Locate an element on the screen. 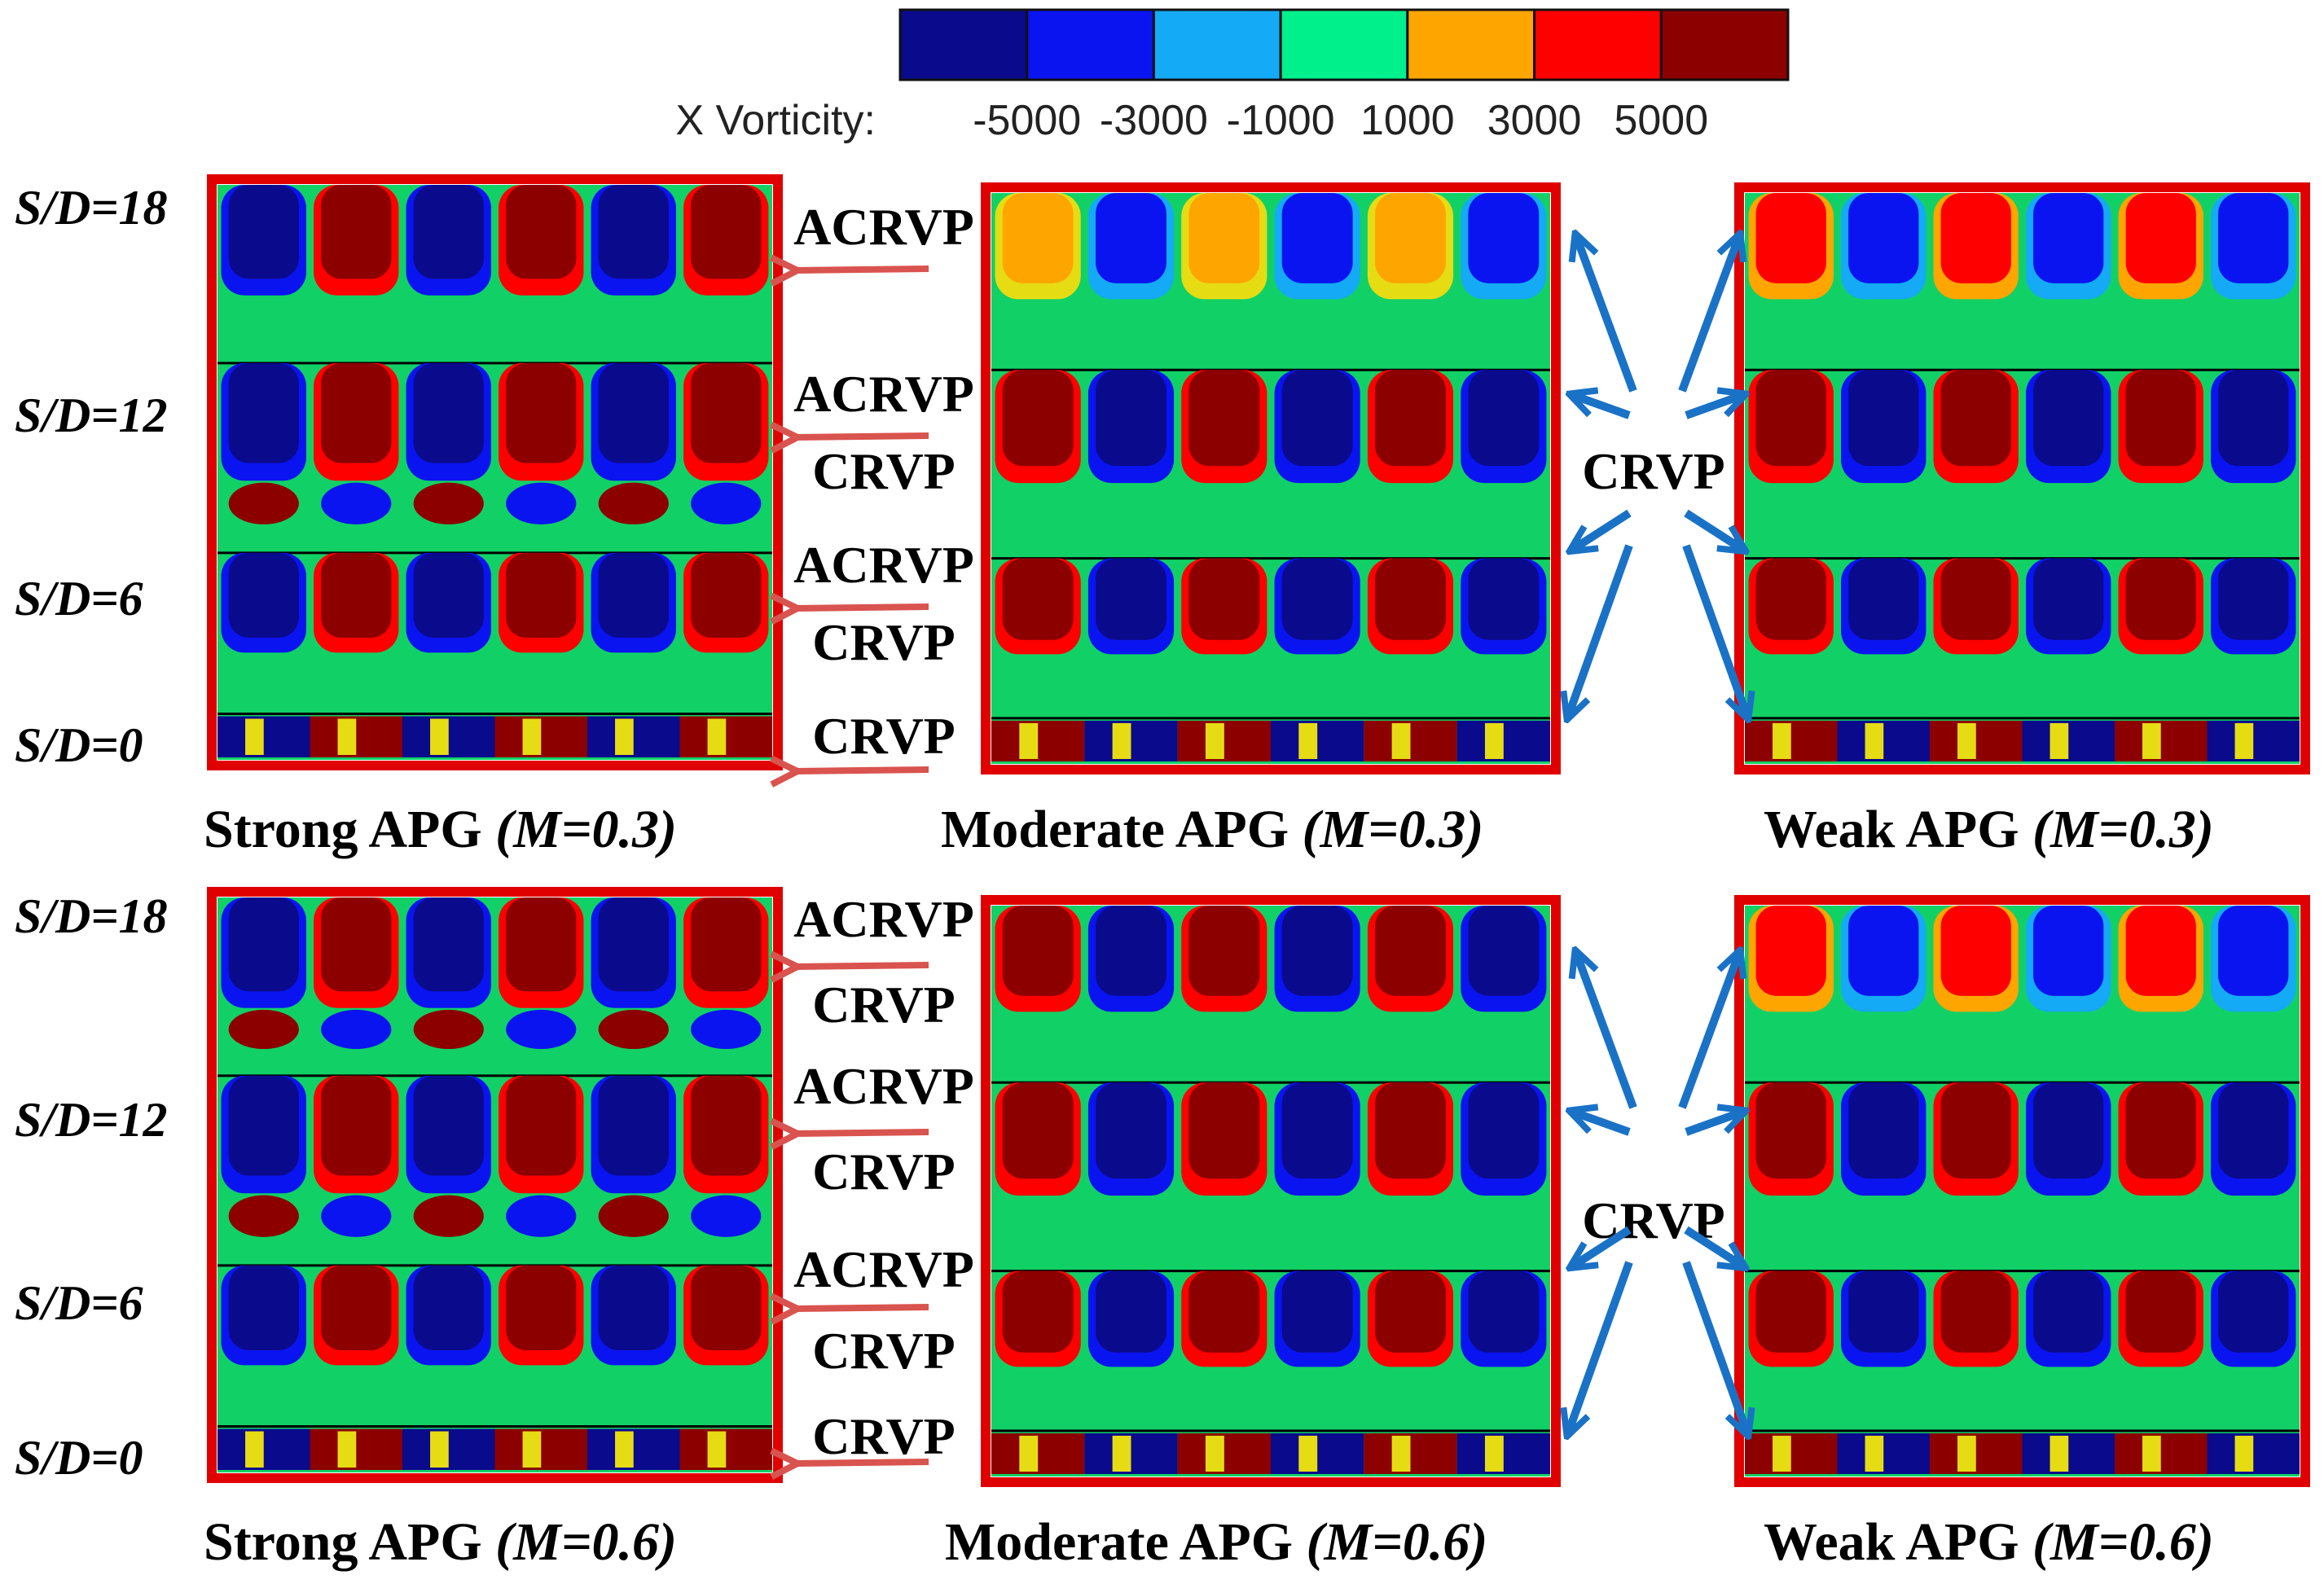 This screenshot has height=1584, width=2324. row-label: S/D=6 is located at coordinates (79, 1303).